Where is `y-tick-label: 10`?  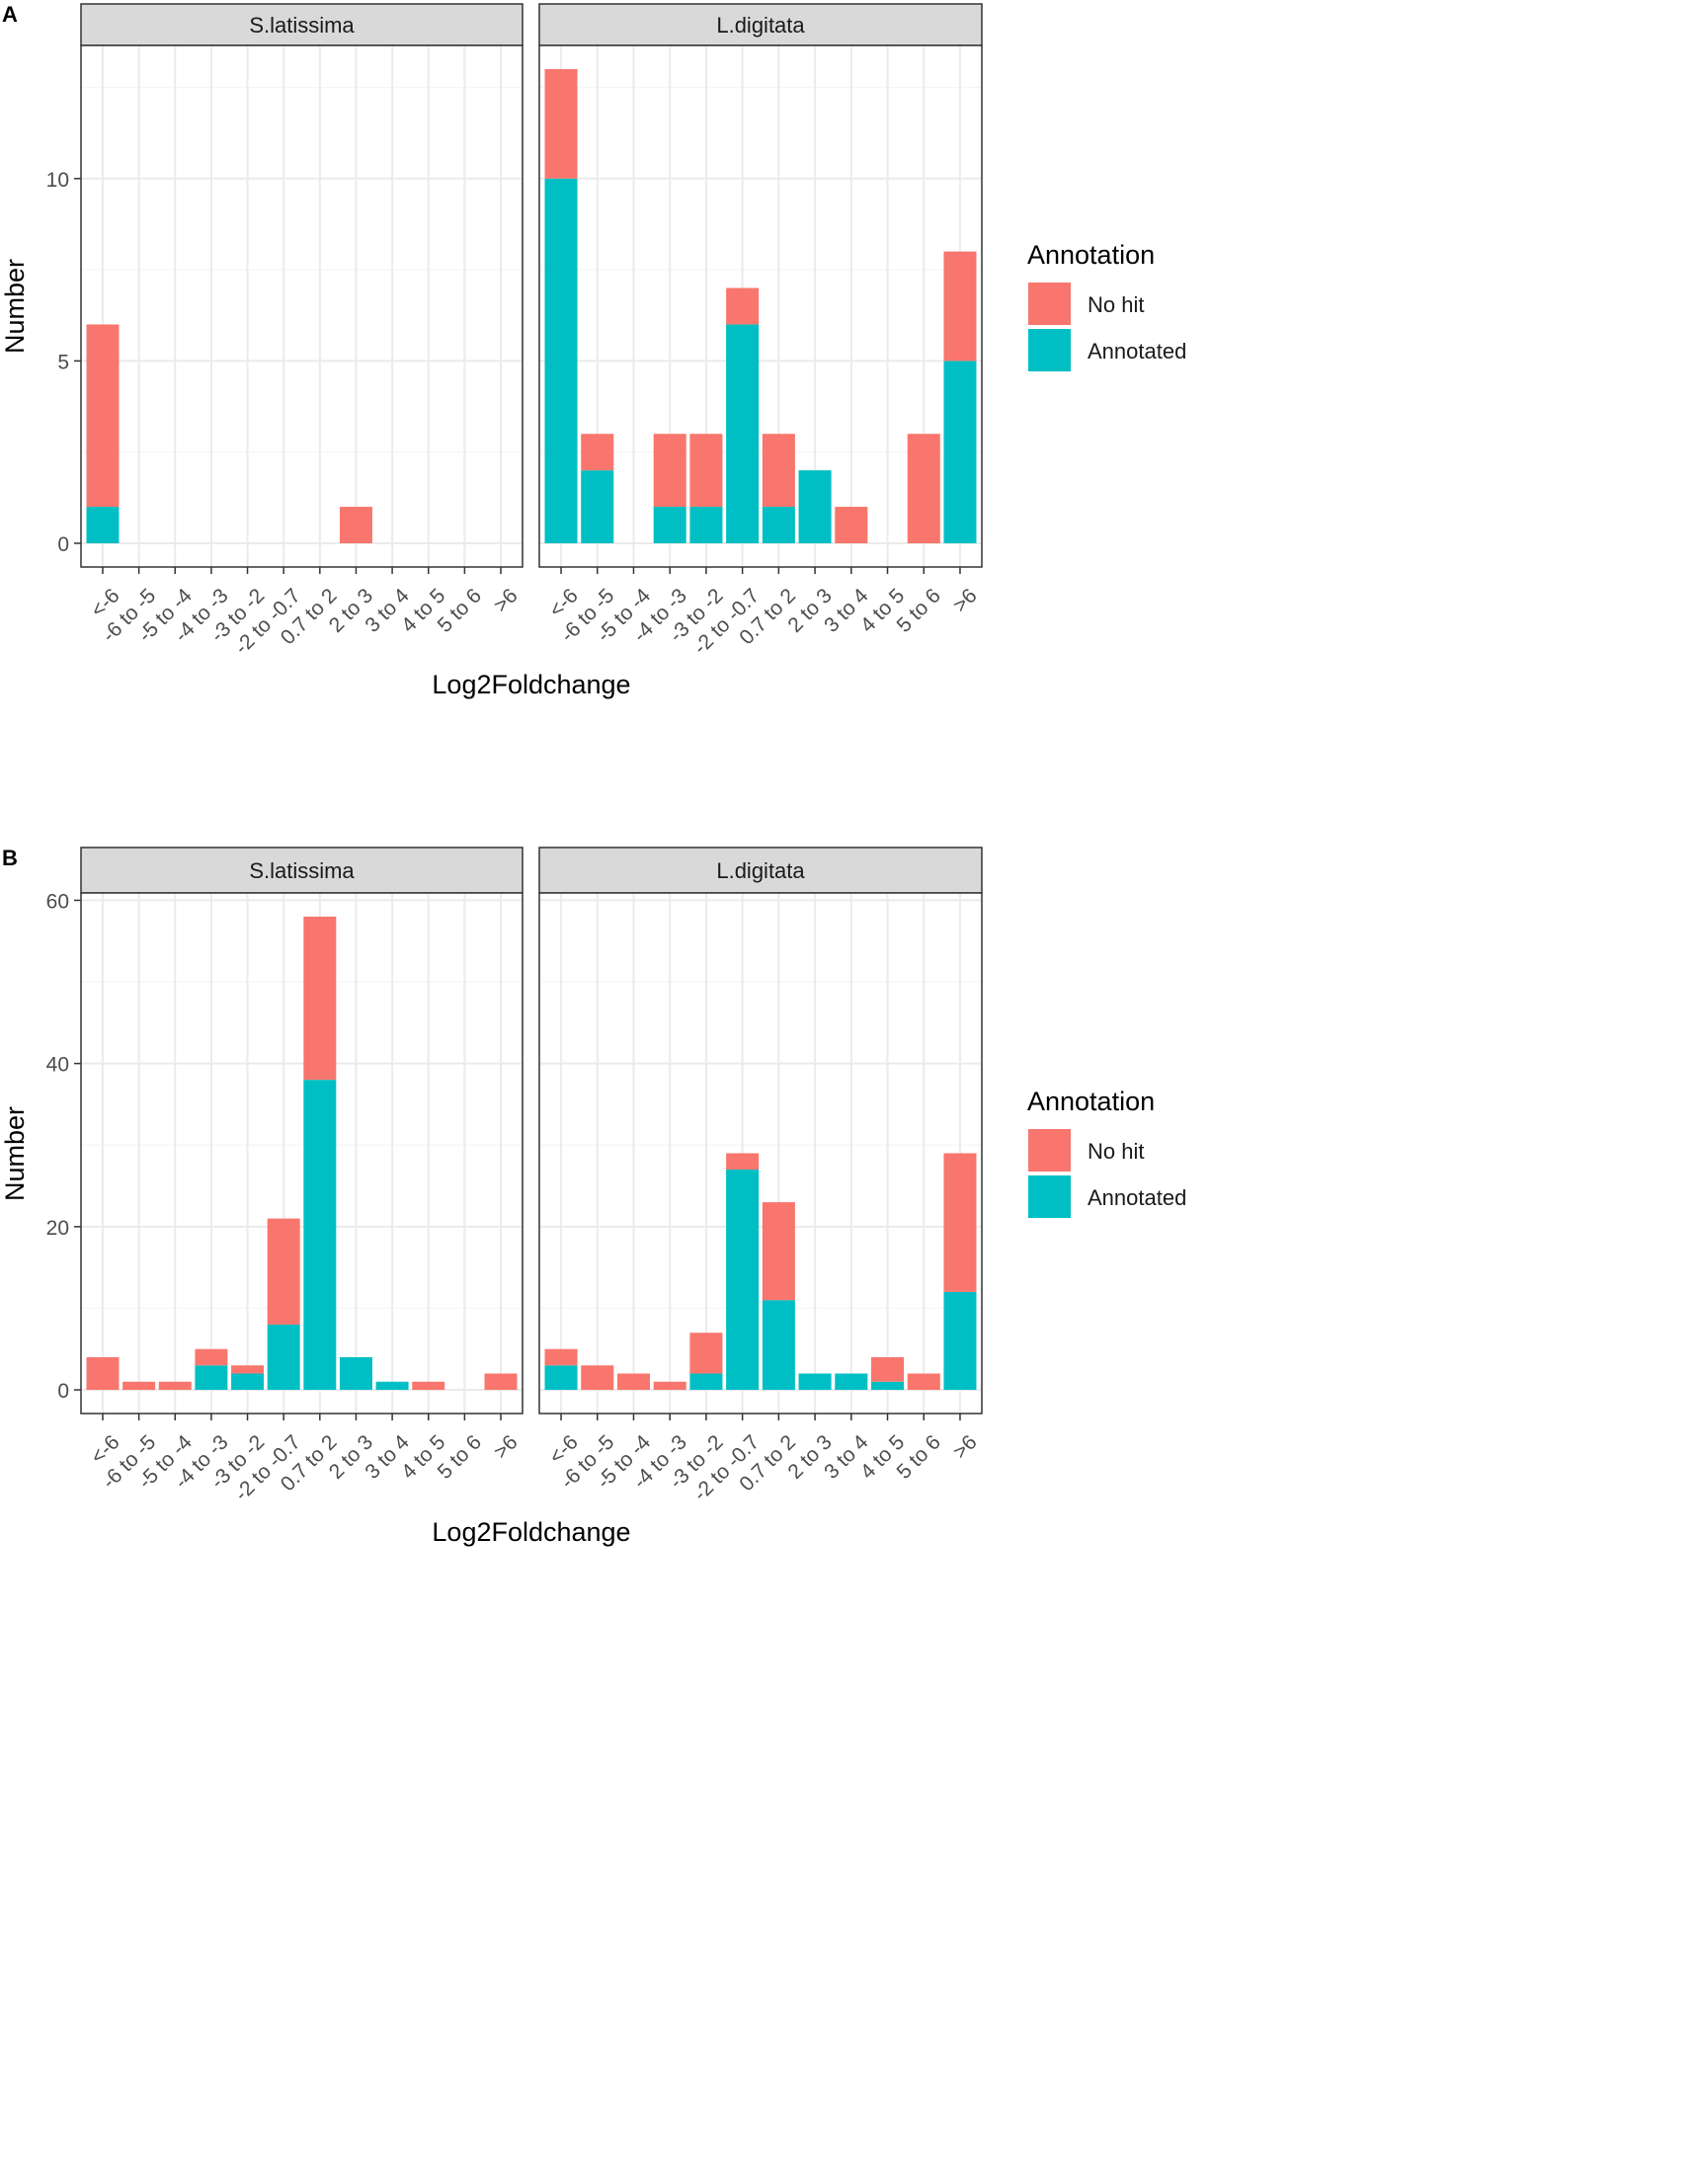
y-tick-label: 10 is located at coordinates (58, 180).